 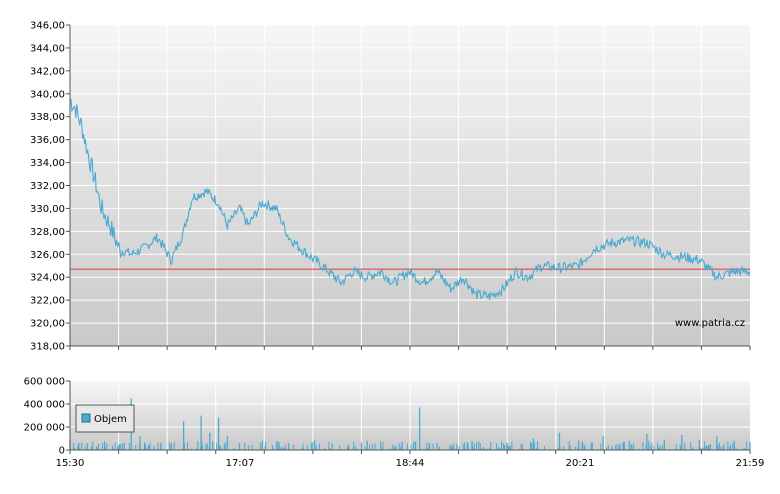 I want to click on volume-xtick-label: 18:44, so click(x=410, y=463).